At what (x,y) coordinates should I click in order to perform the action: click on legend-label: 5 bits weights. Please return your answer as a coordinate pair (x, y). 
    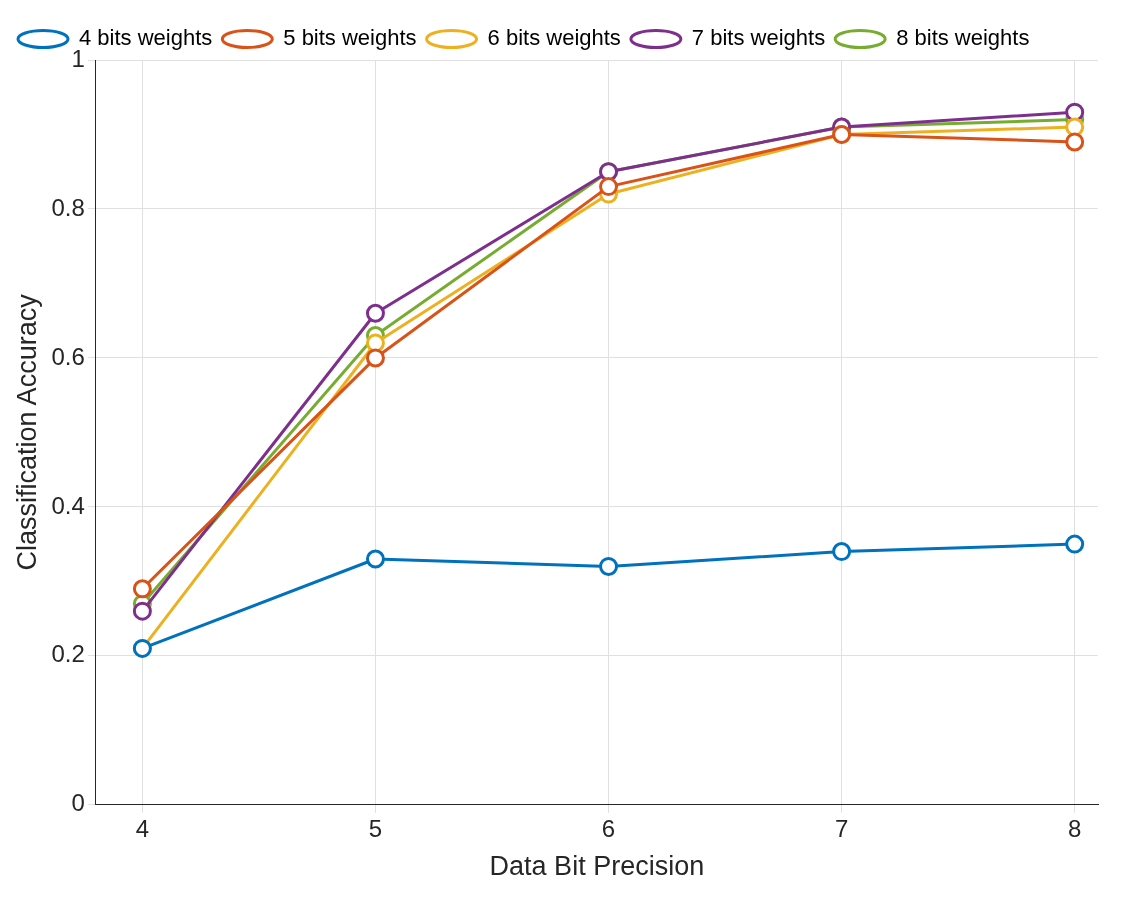
    Looking at the image, I should click on (350, 38).